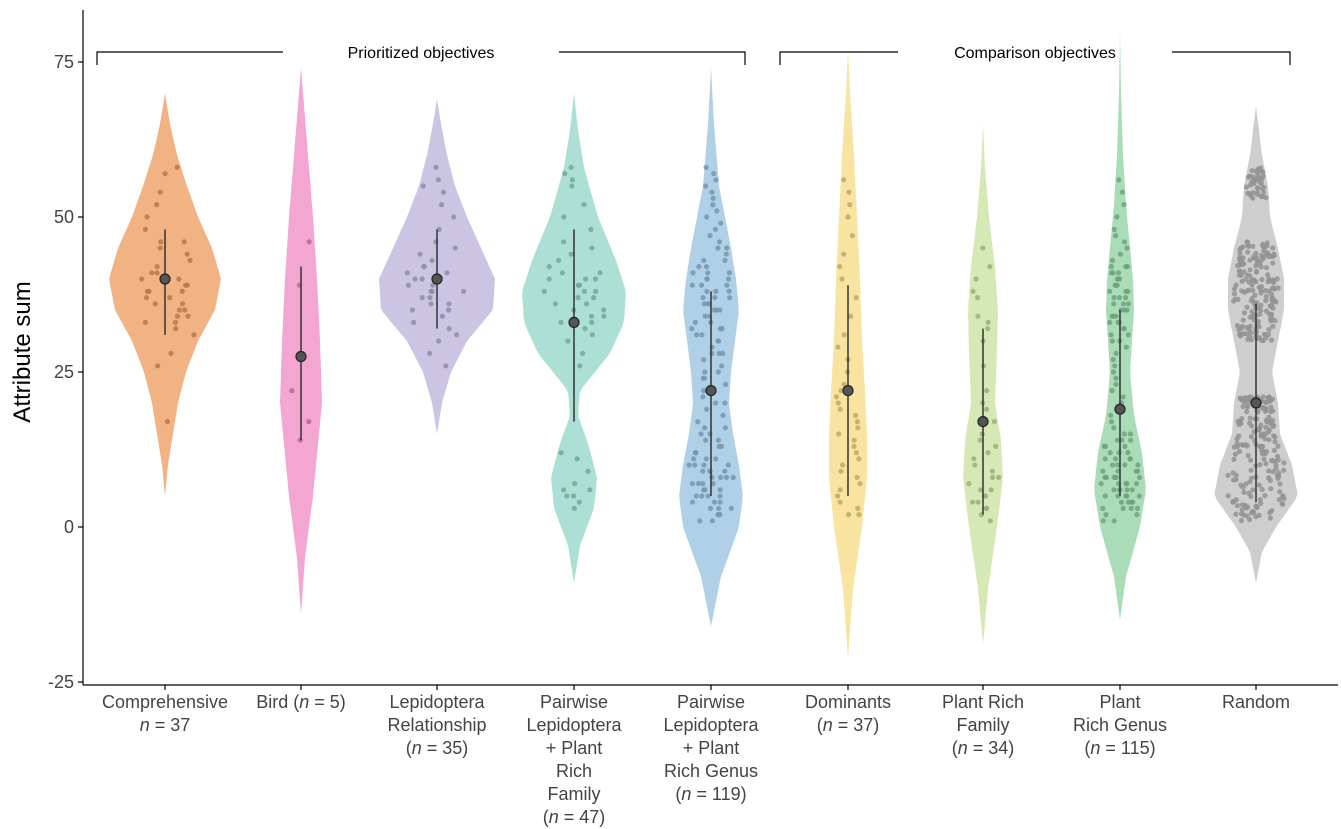  Describe the element at coordinates (165, 713) in the screenshot. I see `category-label-0: Comprehensive n = 37` at that location.